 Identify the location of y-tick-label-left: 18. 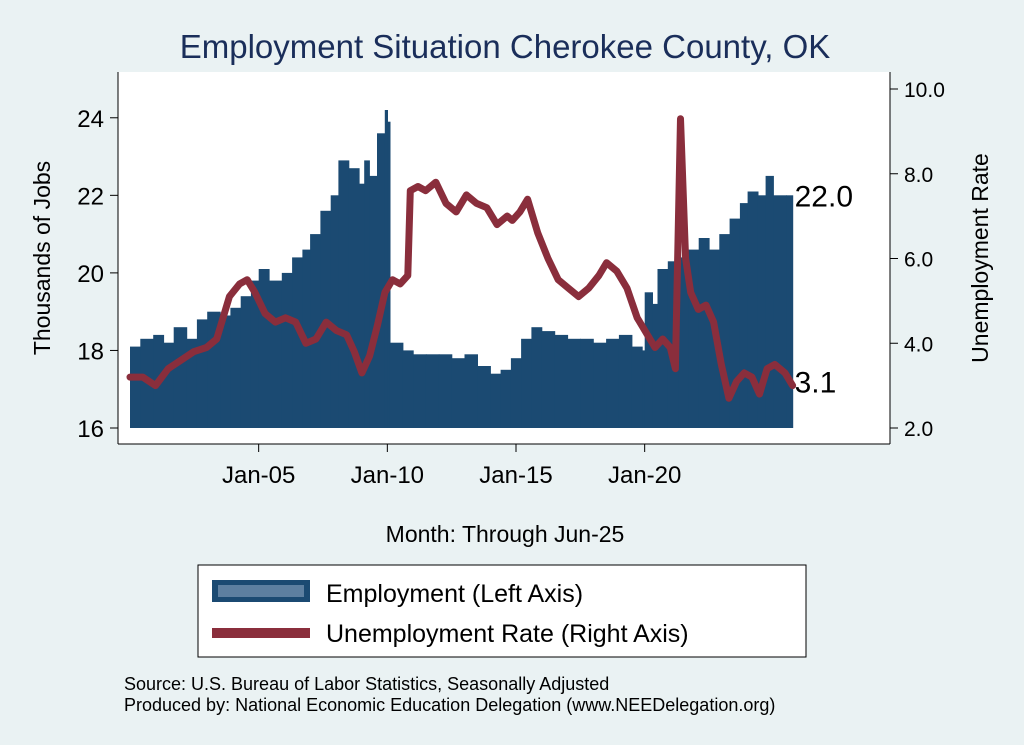
(90, 351).